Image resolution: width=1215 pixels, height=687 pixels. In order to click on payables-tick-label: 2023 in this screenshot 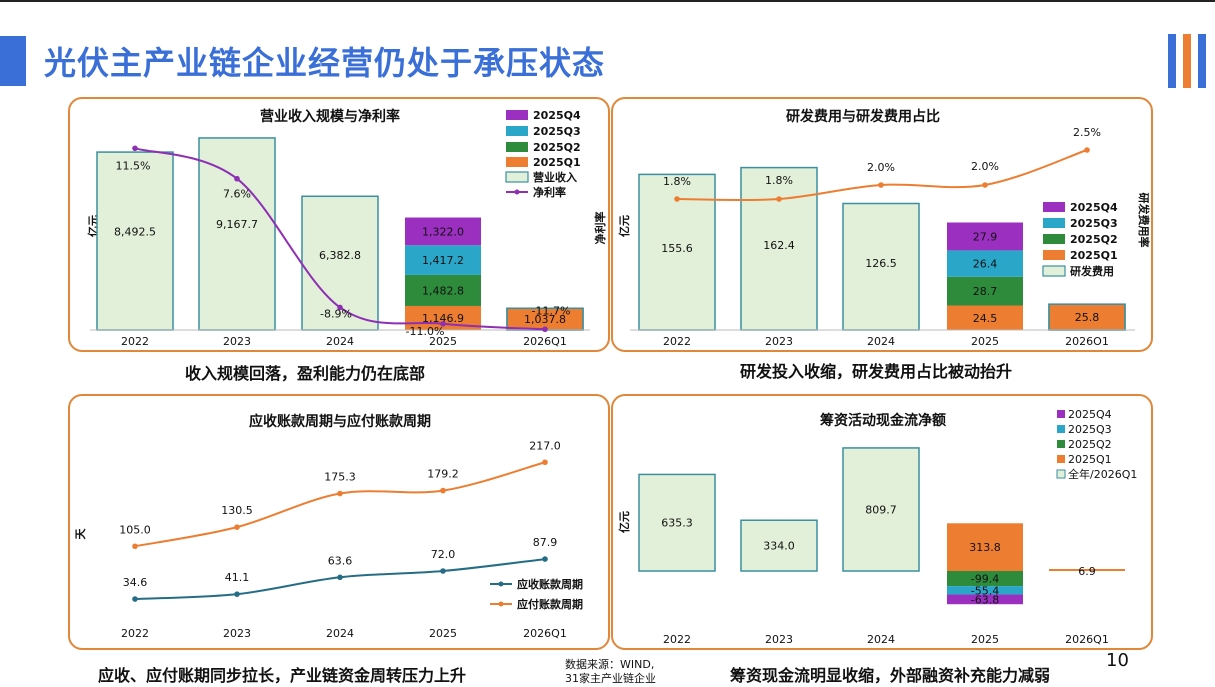, I will do `click(237, 633)`.